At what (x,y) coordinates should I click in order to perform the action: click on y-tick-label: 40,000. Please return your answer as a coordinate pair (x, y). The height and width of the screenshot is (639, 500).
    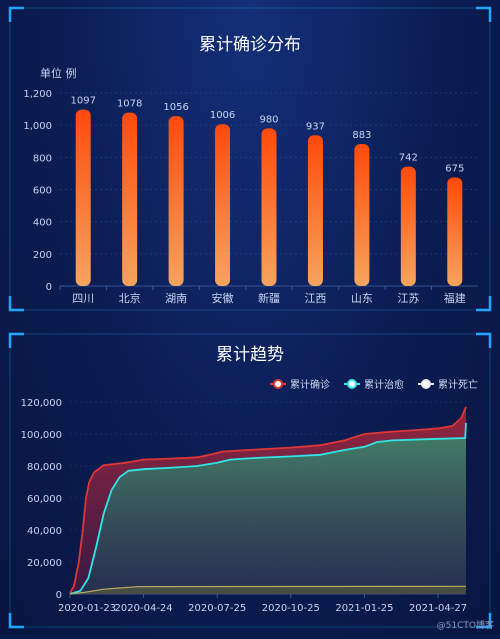
    Looking at the image, I should click on (44, 531).